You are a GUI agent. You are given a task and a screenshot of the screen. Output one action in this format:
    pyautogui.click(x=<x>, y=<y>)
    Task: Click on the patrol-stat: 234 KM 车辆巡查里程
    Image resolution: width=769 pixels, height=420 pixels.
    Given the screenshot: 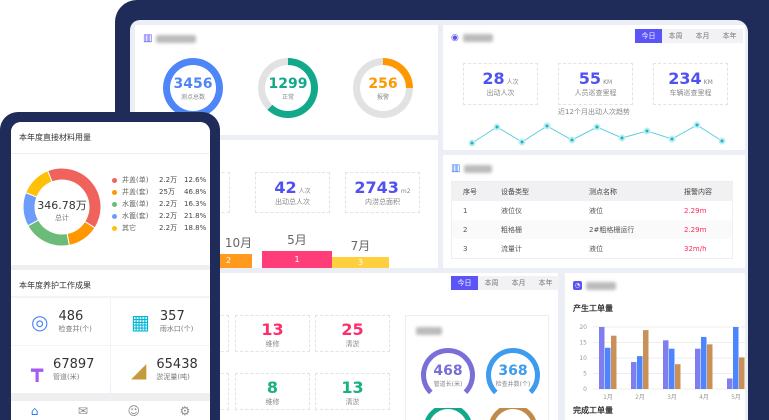 What is the action you would take?
    pyautogui.click(x=690, y=84)
    